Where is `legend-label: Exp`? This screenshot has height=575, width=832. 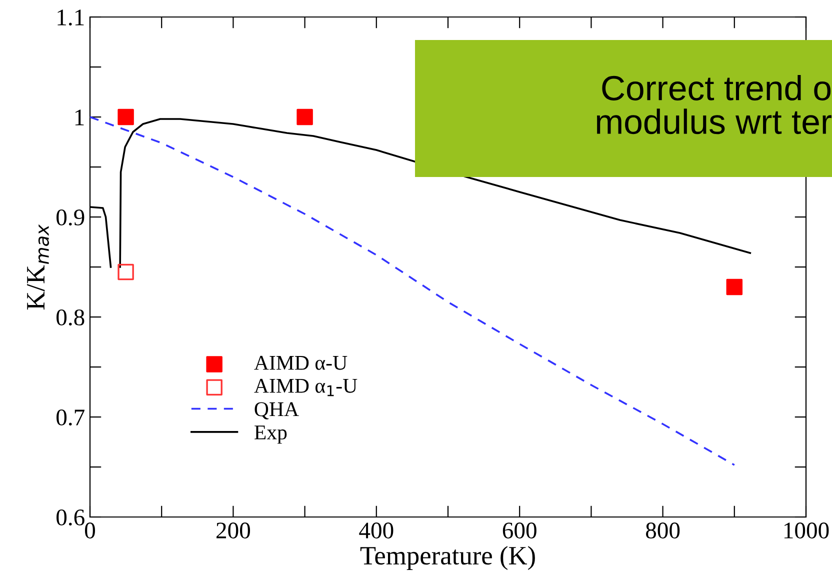 legend-label: Exp is located at coordinates (270, 435).